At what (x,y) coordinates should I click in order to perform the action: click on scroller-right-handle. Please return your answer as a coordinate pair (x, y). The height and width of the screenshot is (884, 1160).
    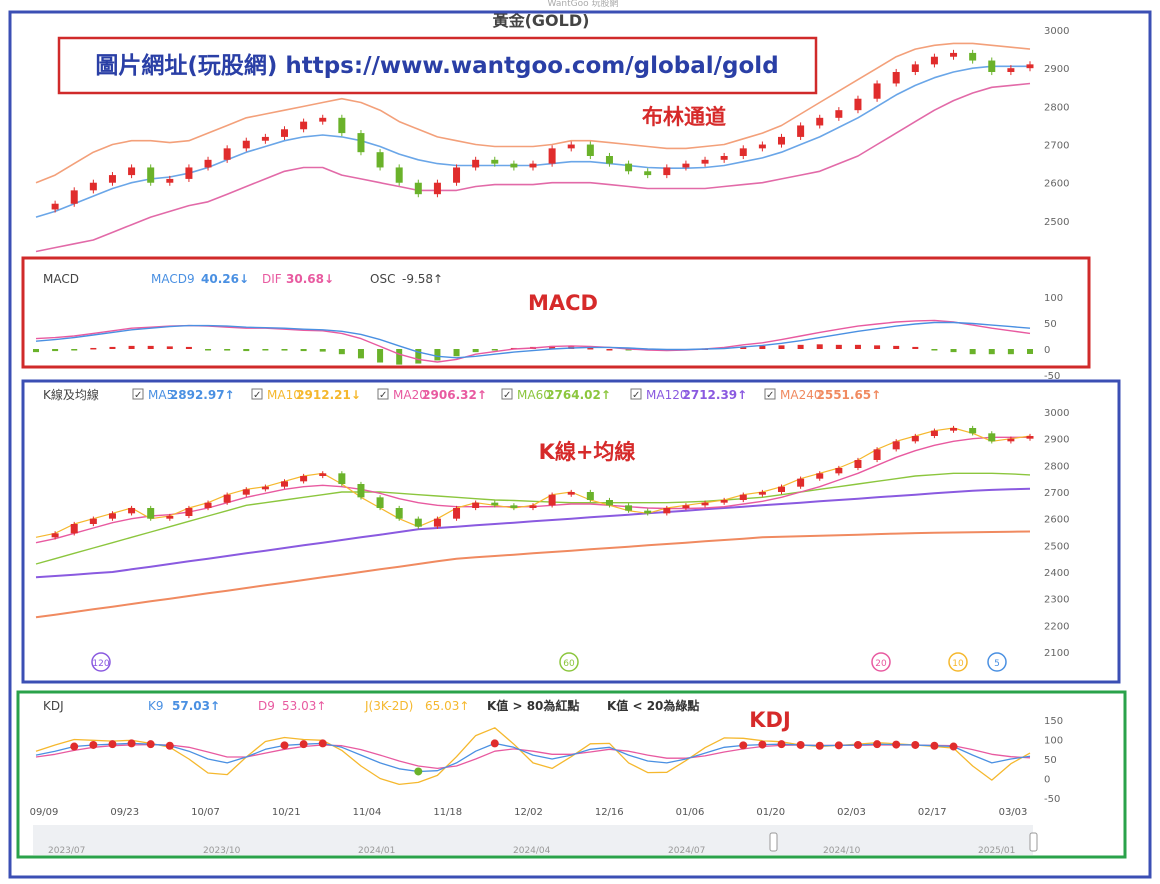
    Looking at the image, I should click on (1033, 842).